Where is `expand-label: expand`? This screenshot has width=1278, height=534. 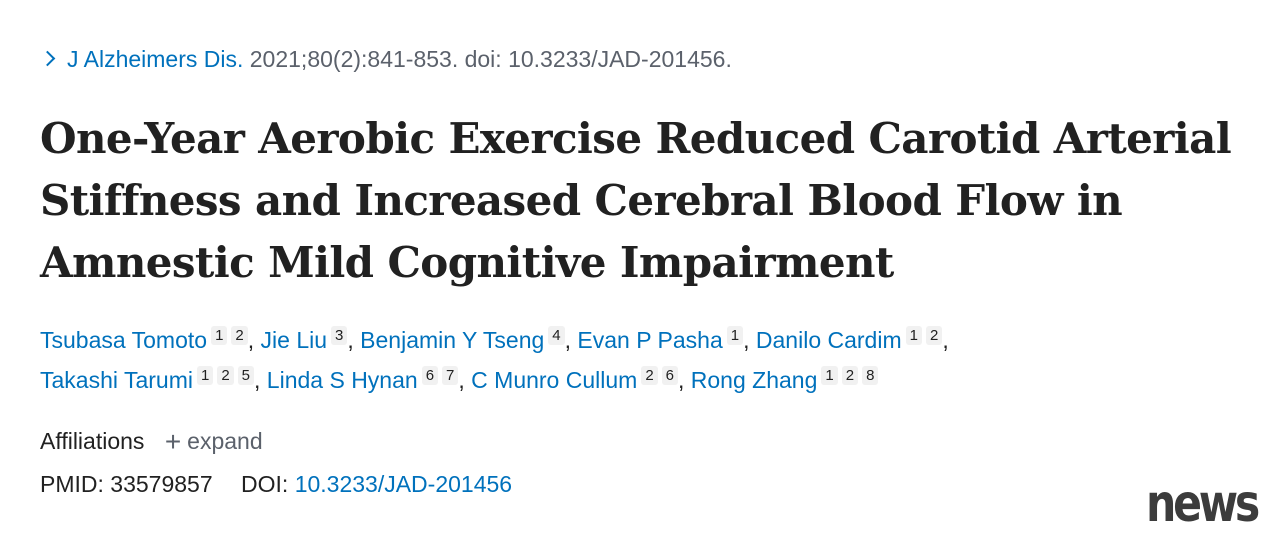 expand-label: expand is located at coordinates (225, 441).